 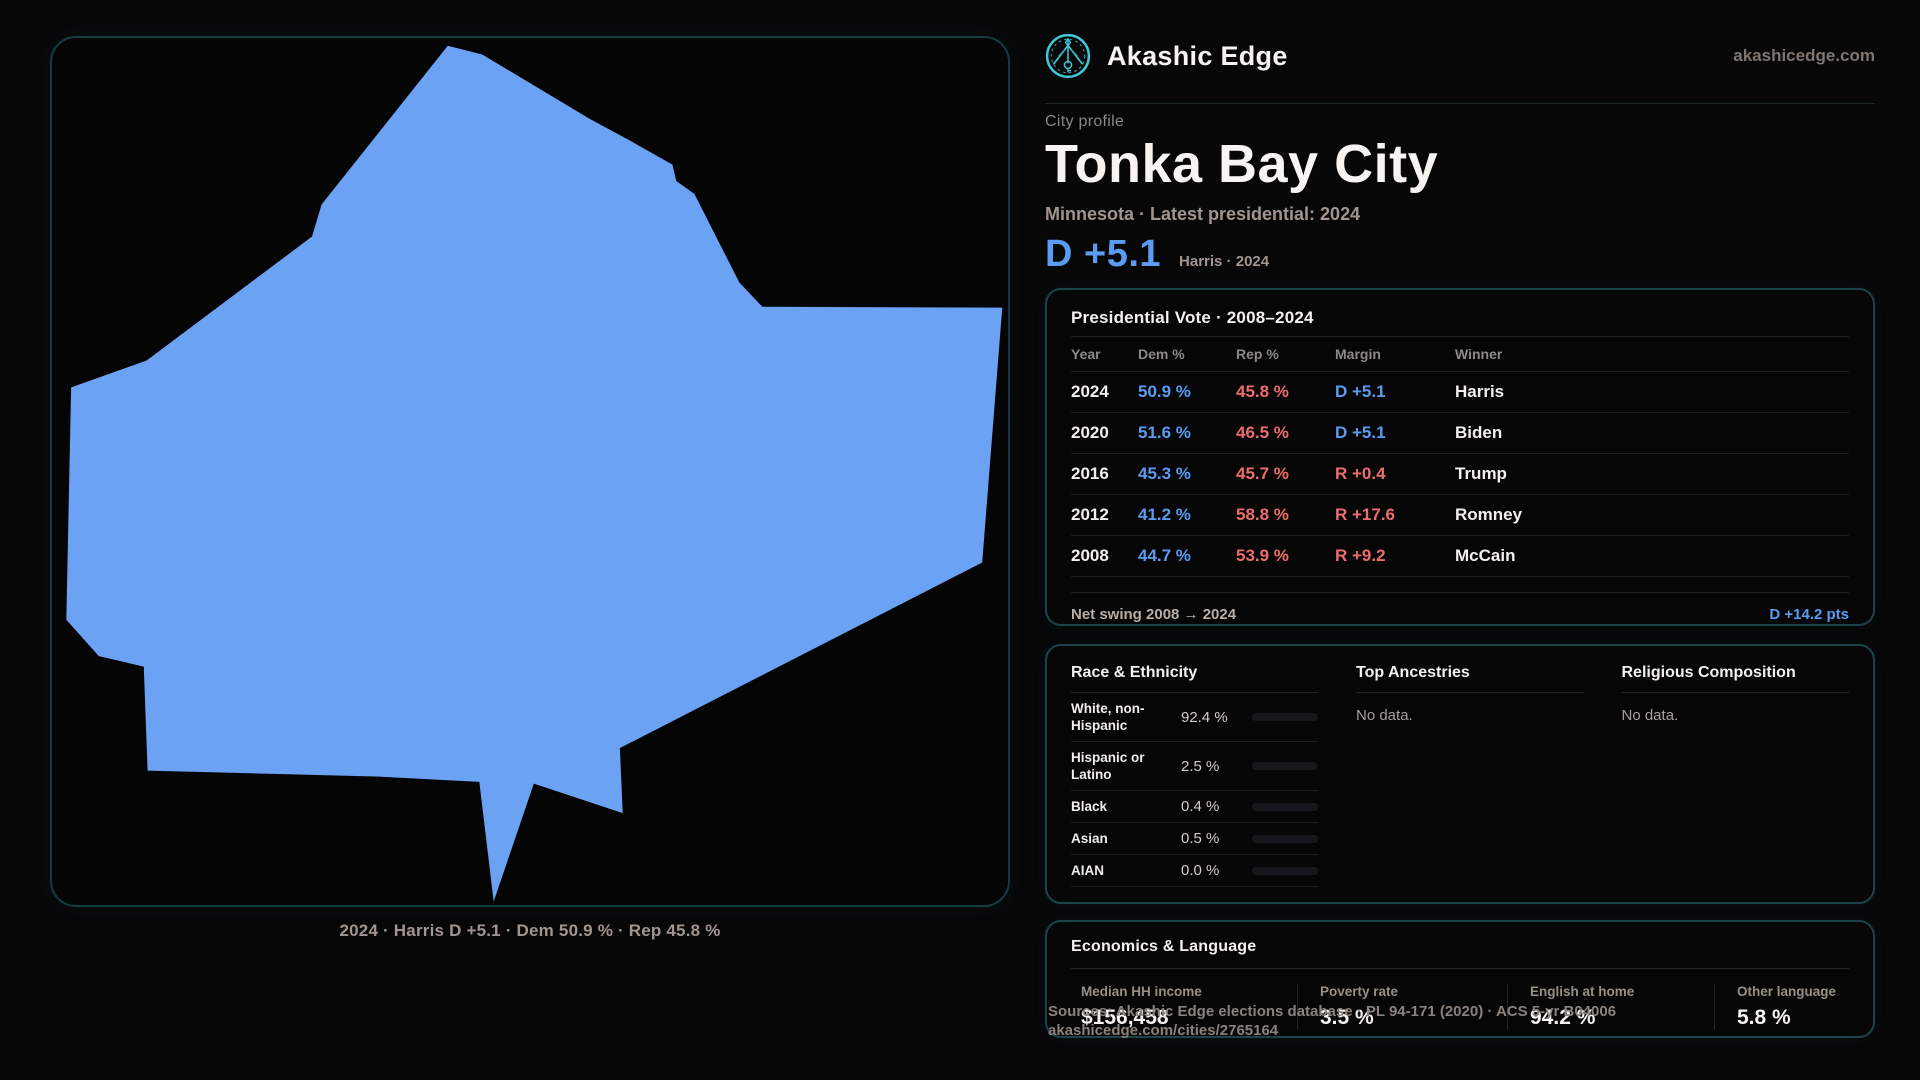 What do you see at coordinates (1154, 614) in the screenshot?
I see `net-swing-label: Net swing 2008 → 2024` at bounding box center [1154, 614].